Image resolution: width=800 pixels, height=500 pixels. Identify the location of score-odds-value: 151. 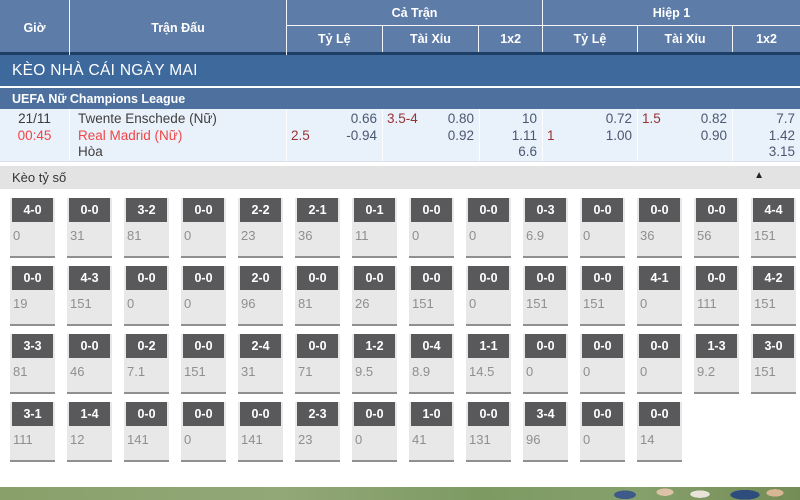
(765, 371).